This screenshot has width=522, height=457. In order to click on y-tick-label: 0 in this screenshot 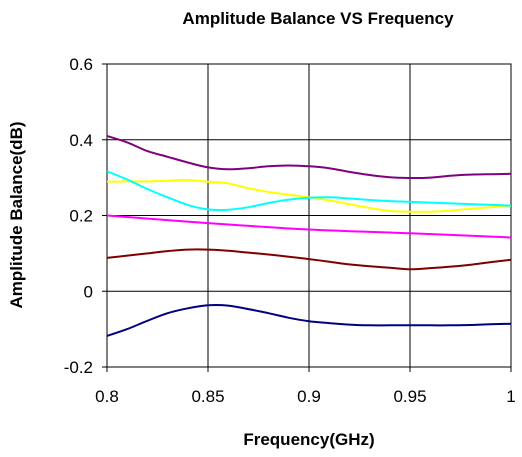, I will do `click(88, 291)`.